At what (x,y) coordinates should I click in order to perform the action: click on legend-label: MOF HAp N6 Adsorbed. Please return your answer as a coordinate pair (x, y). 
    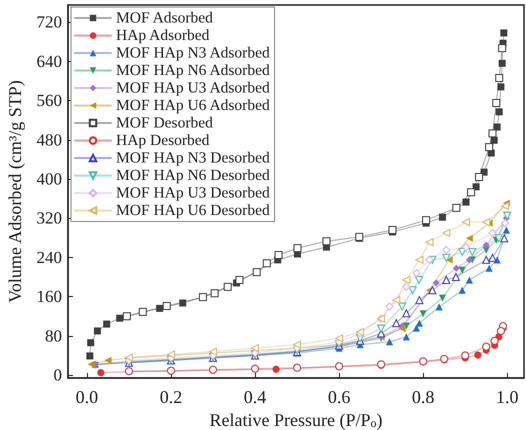
    Looking at the image, I should click on (193, 70).